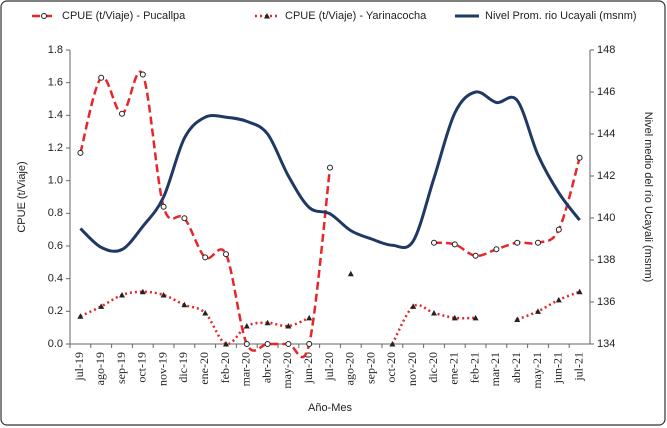  Describe the element at coordinates (516, 367) in the screenshot. I see `x-tick-label: abr-21` at that location.